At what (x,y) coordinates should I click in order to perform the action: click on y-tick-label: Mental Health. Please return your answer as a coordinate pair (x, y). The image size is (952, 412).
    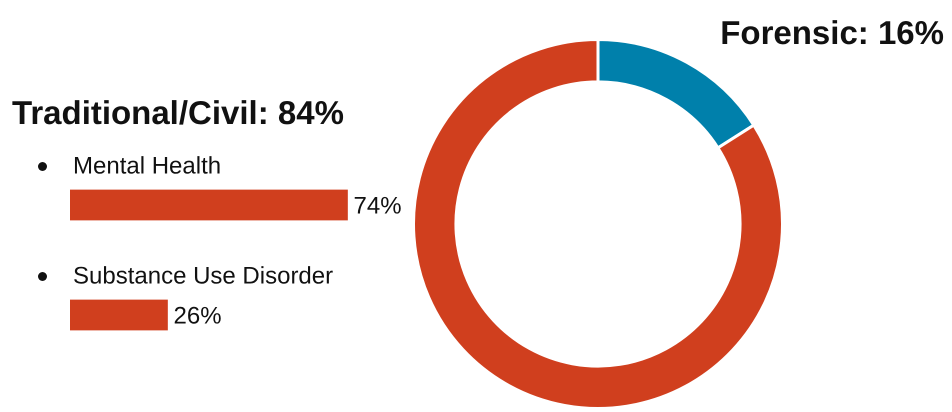
    Looking at the image, I should click on (147, 166).